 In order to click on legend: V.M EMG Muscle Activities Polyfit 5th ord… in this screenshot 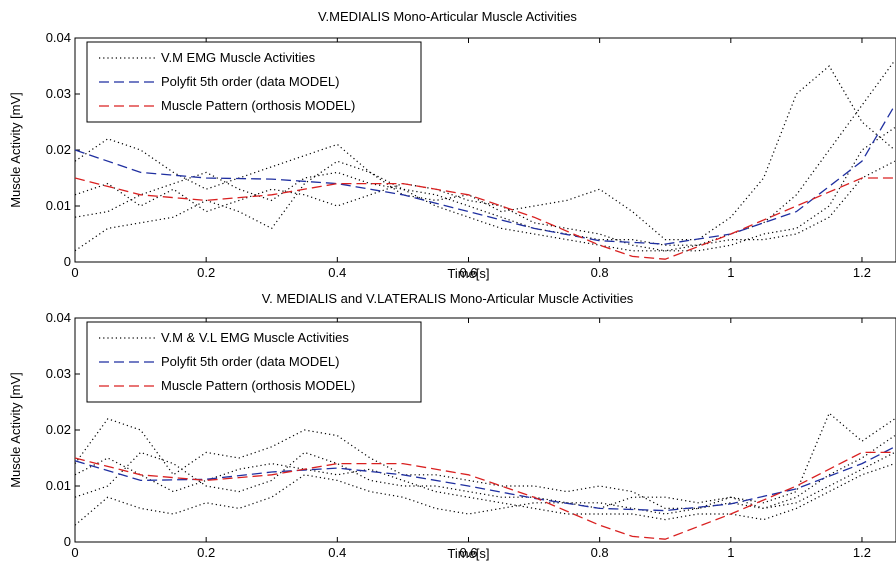, I will do `click(254, 82)`.